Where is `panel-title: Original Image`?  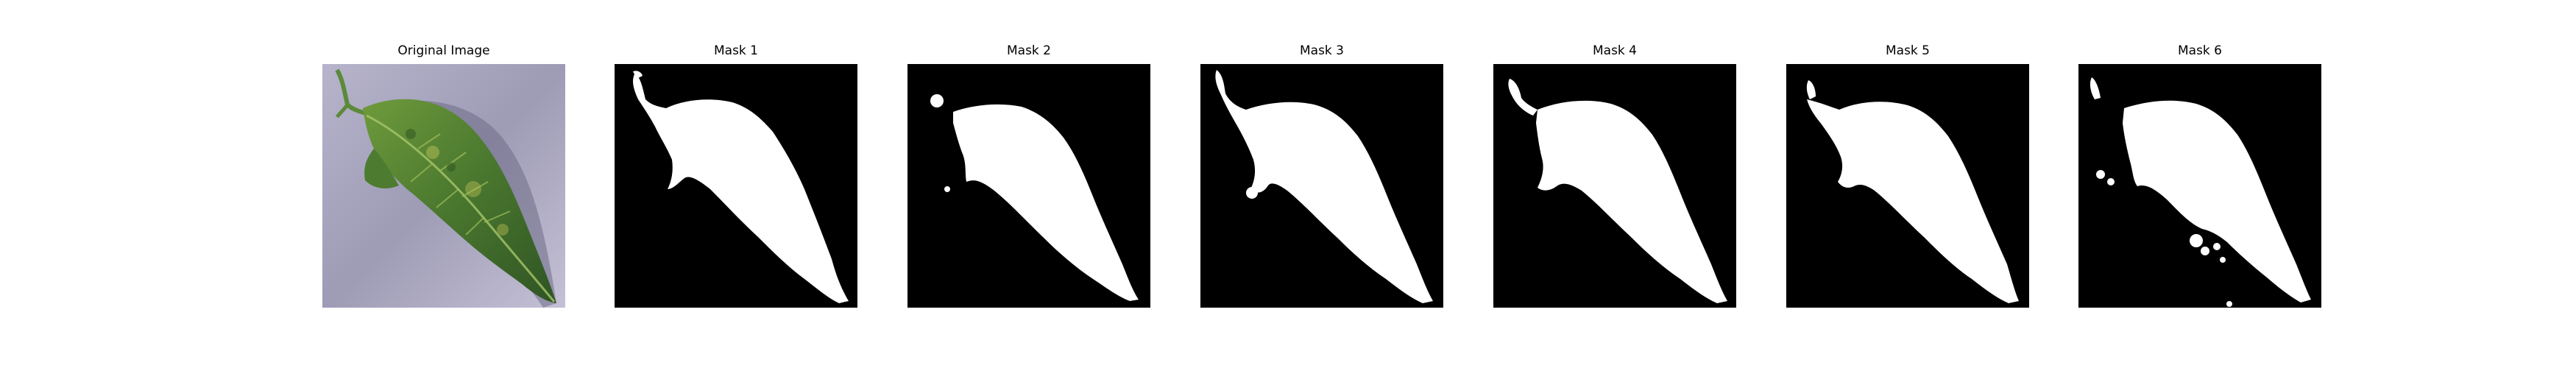
panel-title: Original Image is located at coordinates (444, 50).